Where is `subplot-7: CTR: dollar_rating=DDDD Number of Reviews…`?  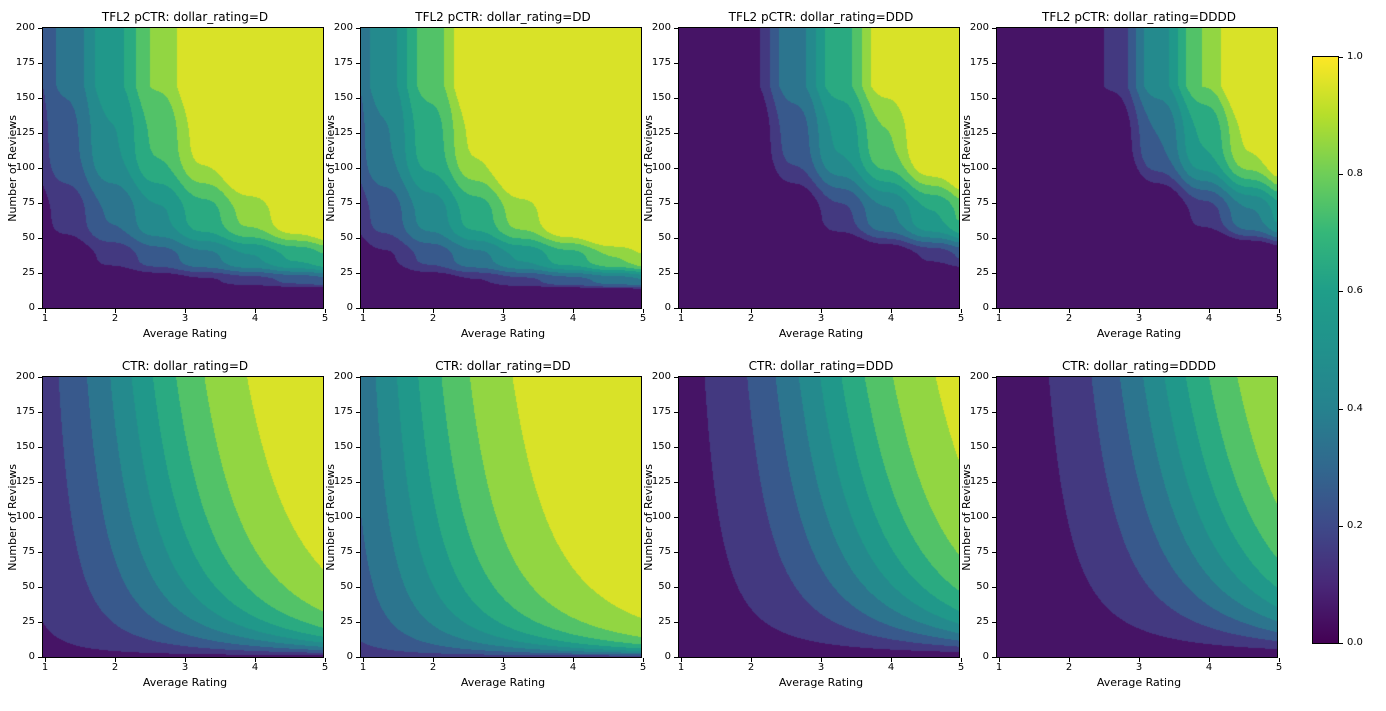
subplot-7: CTR: dollar_rating=DDDD Number of Reviews… is located at coordinates (1121, 531).